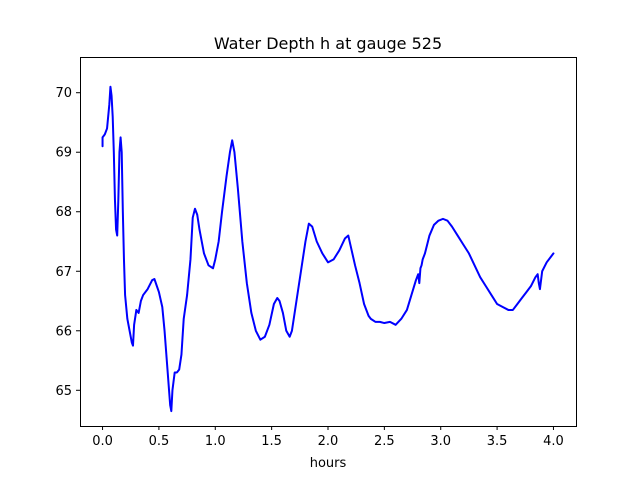  I want to click on y-tick-label: 67, so click(63, 272).